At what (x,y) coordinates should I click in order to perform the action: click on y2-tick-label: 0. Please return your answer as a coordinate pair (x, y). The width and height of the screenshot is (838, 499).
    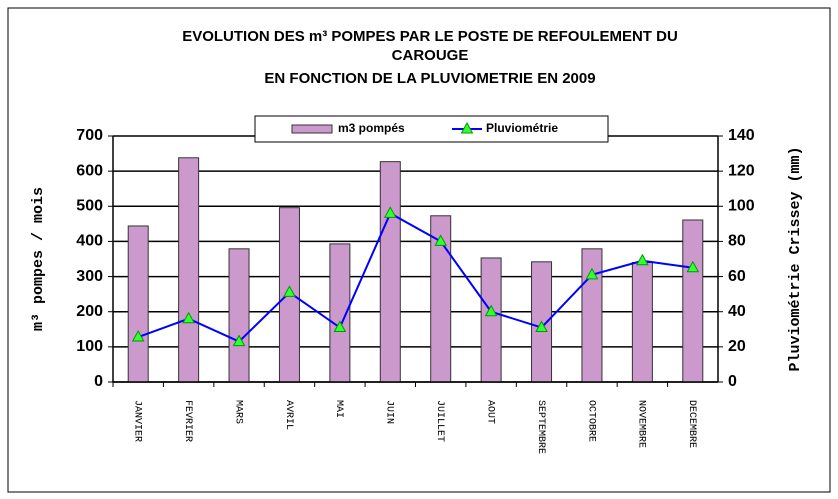
    Looking at the image, I should click on (732, 381).